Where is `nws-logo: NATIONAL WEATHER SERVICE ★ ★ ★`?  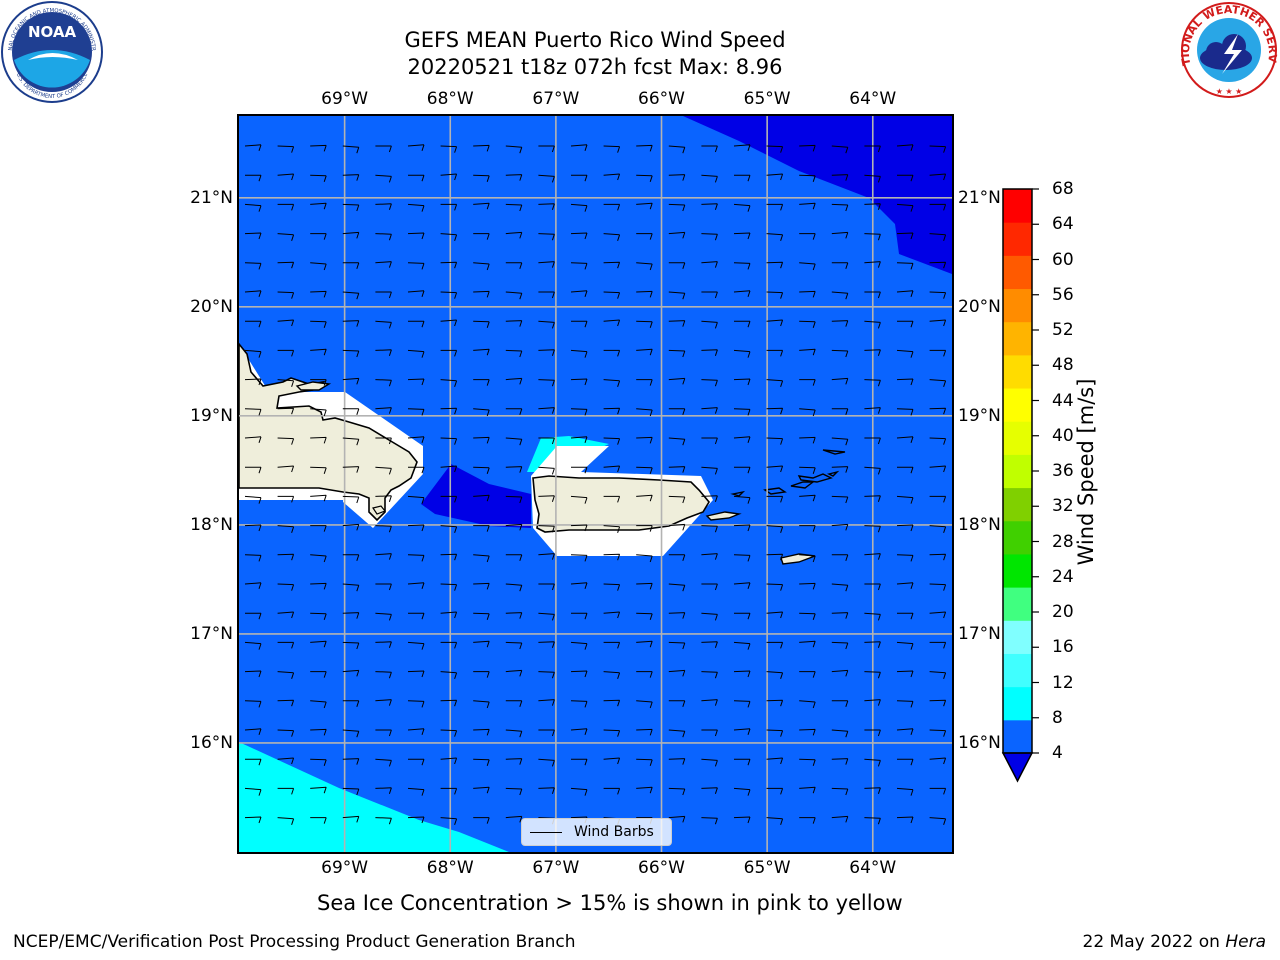
nws-logo: NATIONAL WEATHER SERVICE ★ ★ ★ is located at coordinates (1228, 49).